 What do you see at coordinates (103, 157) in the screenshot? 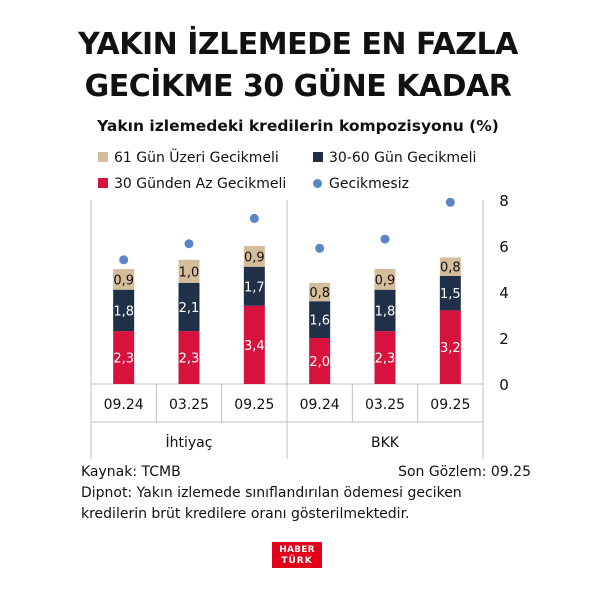
I see `legend-swatch-61-plus` at bounding box center [103, 157].